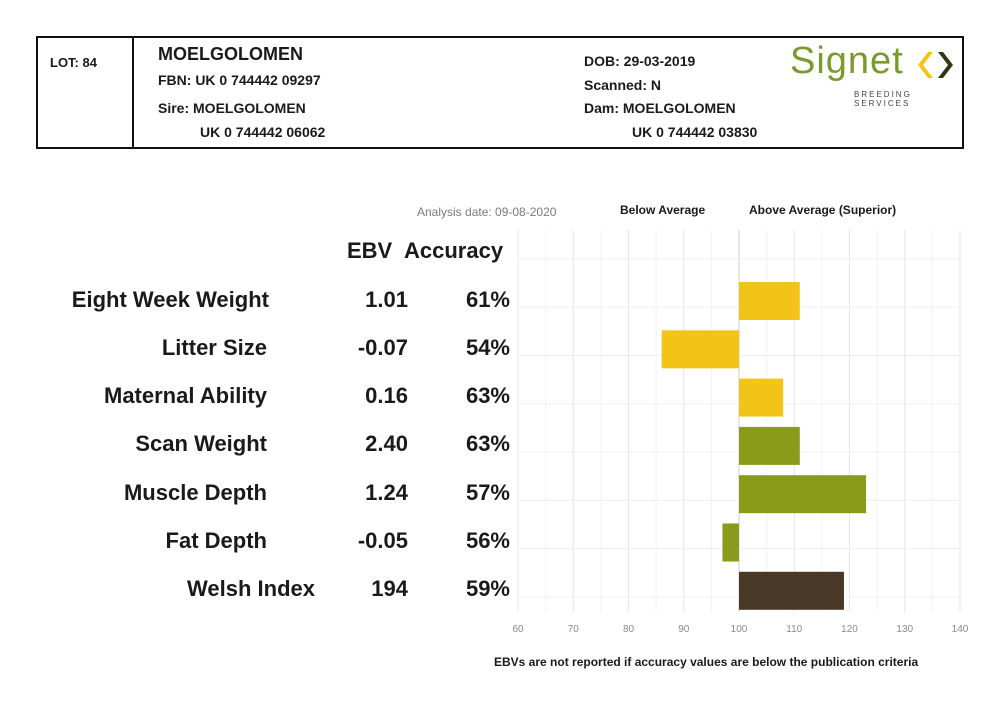 This screenshot has height=707, width=1000. What do you see at coordinates (263, 132) in the screenshot?
I see `sire-id: UK 0 744442 06062` at bounding box center [263, 132].